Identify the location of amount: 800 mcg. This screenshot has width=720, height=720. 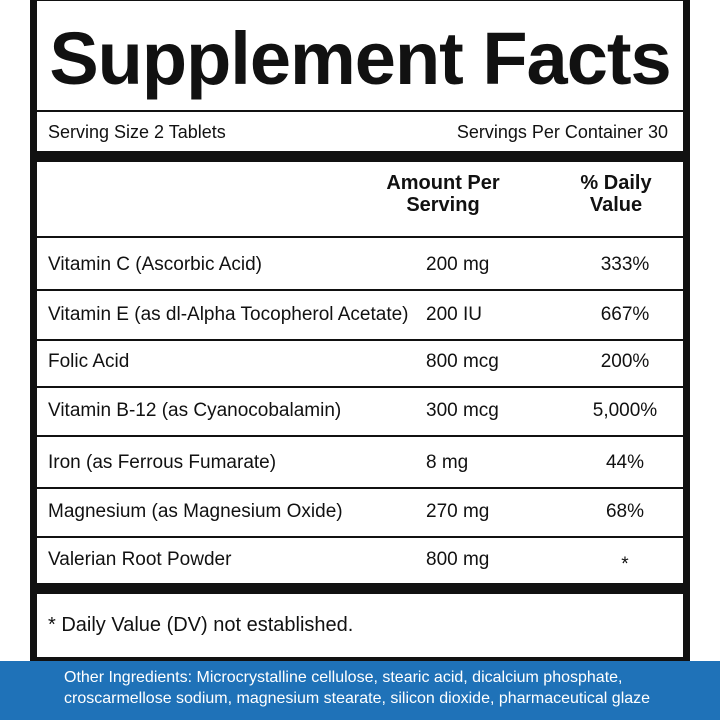
(462, 361).